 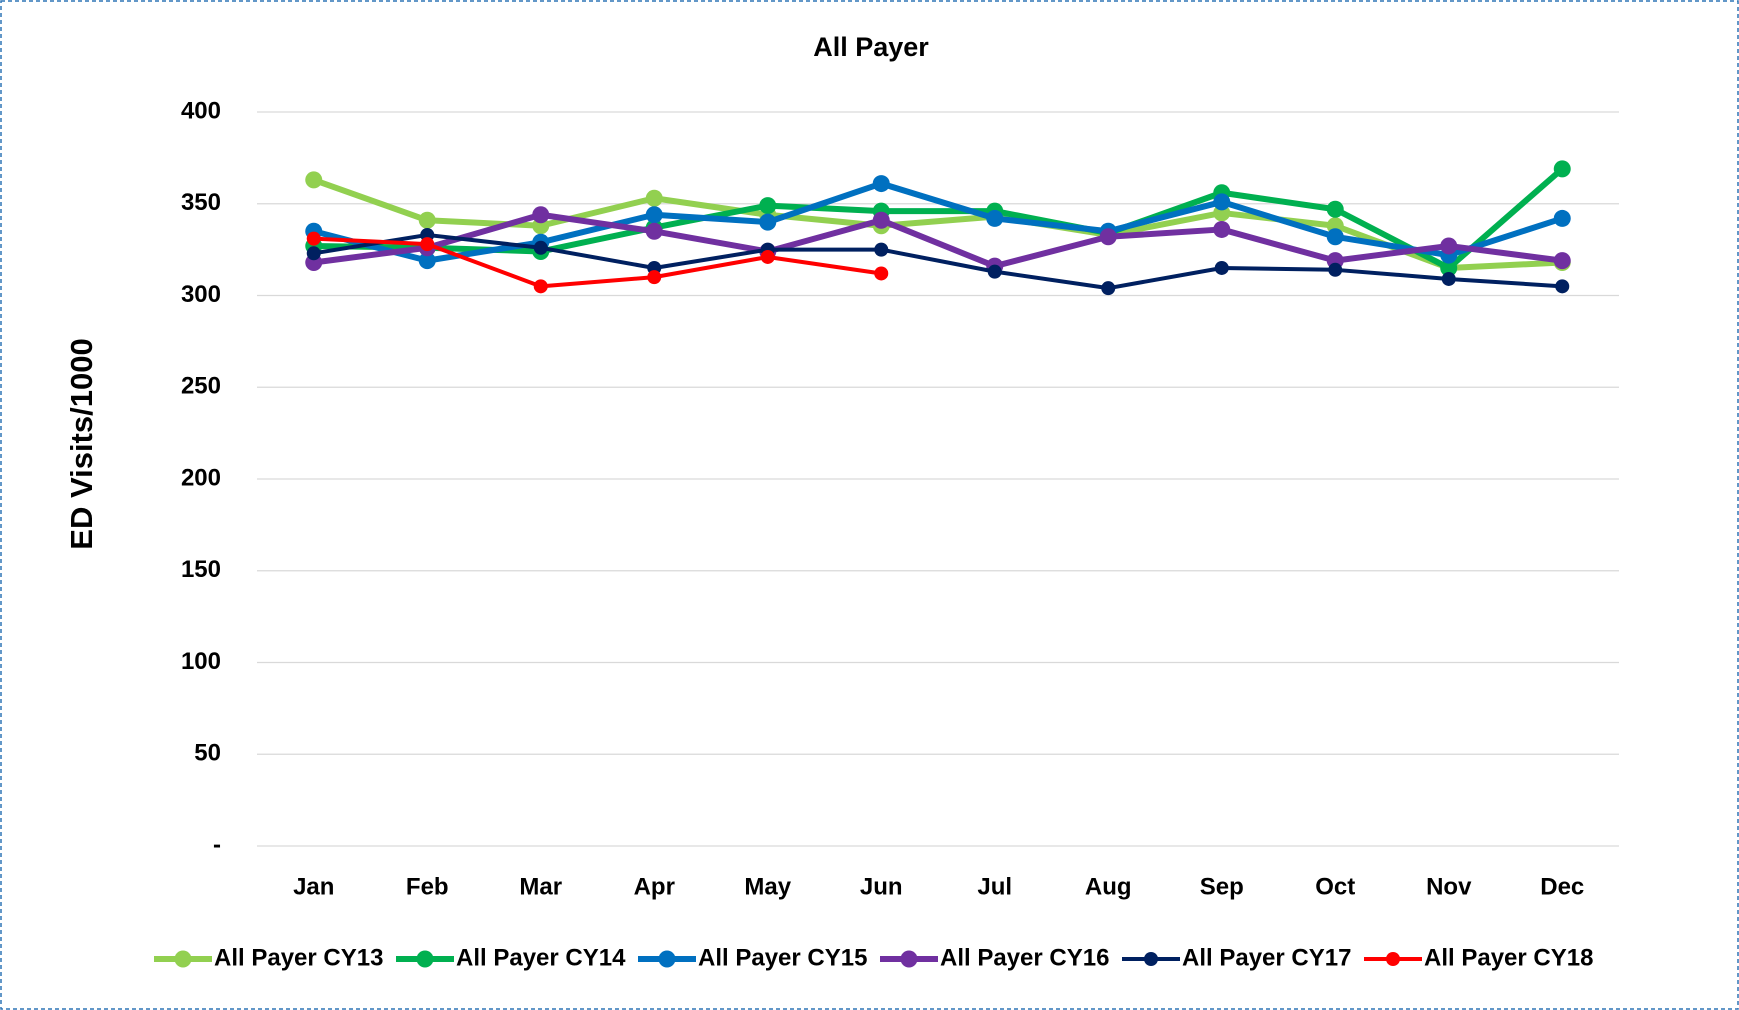 I want to click on x-tick-label: Jul, so click(x=994, y=886).